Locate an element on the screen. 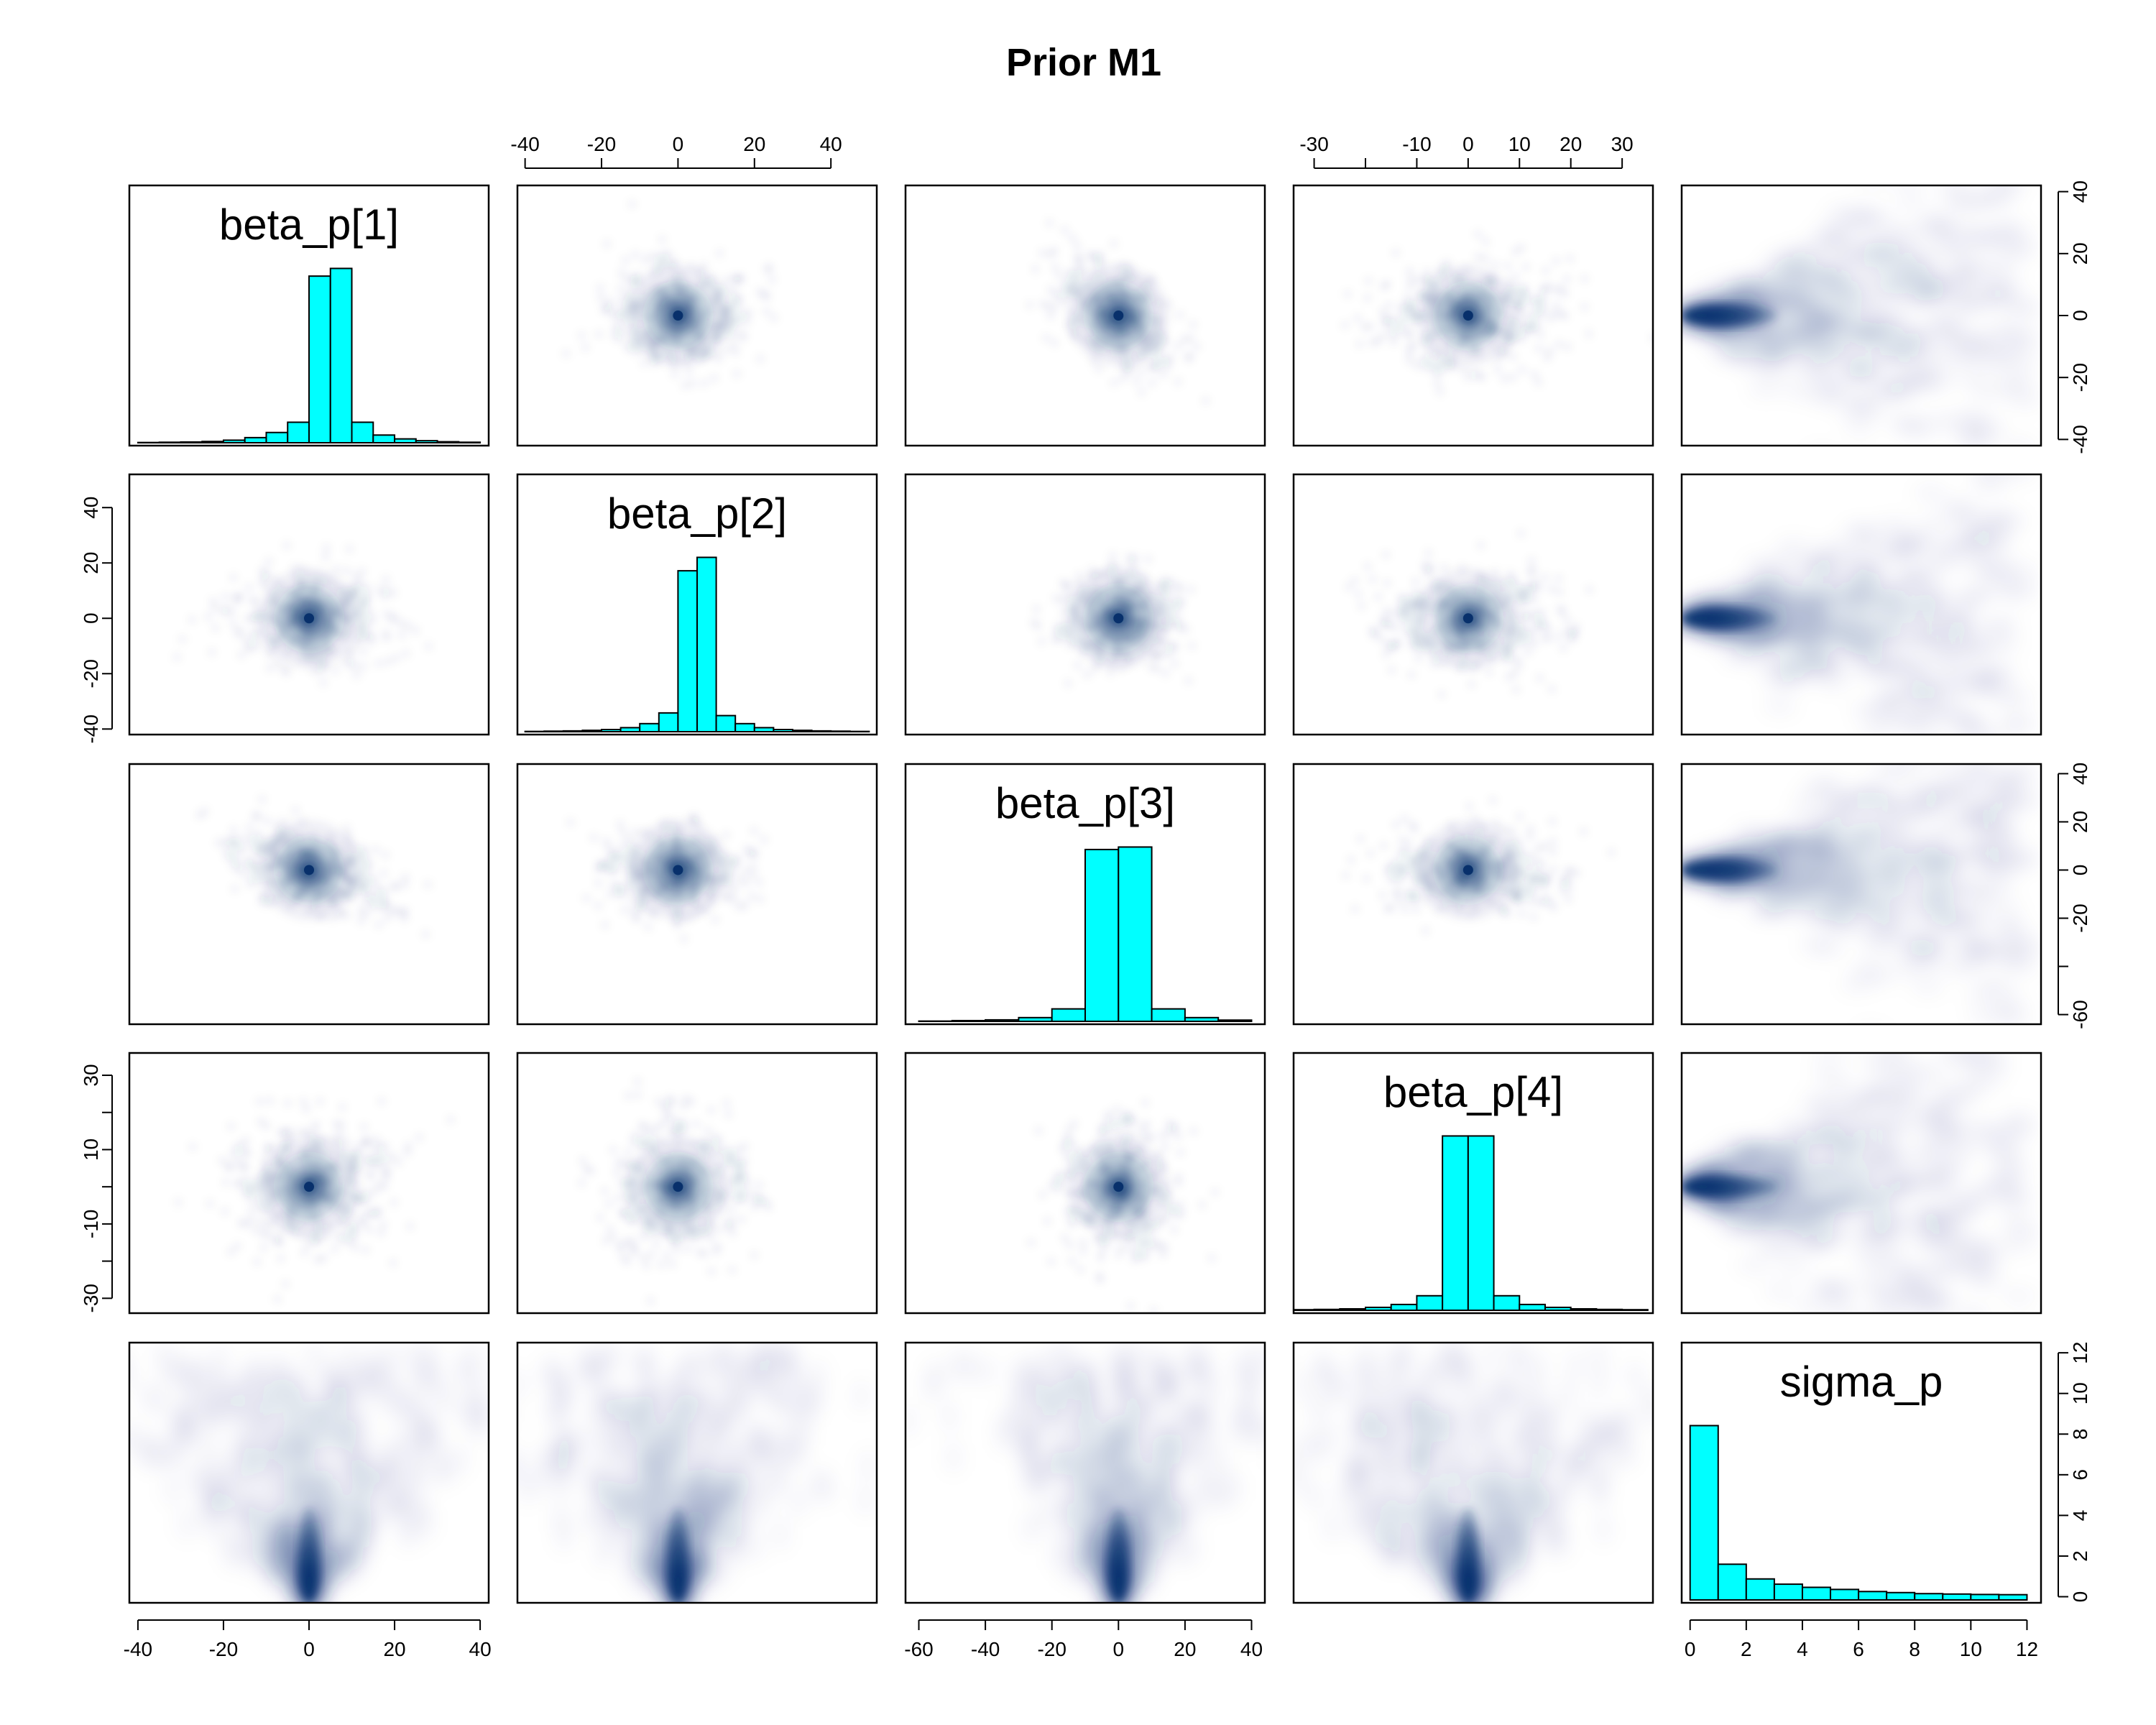 This screenshot has height=1725, width=2156. tick-label: 10 is located at coordinates (1971, 1649).